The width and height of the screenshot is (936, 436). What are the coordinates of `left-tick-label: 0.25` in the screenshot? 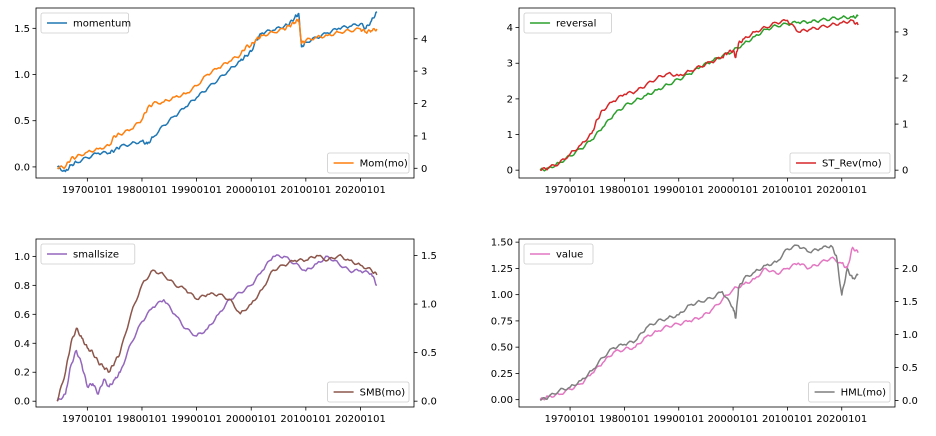 It's located at (502, 374).